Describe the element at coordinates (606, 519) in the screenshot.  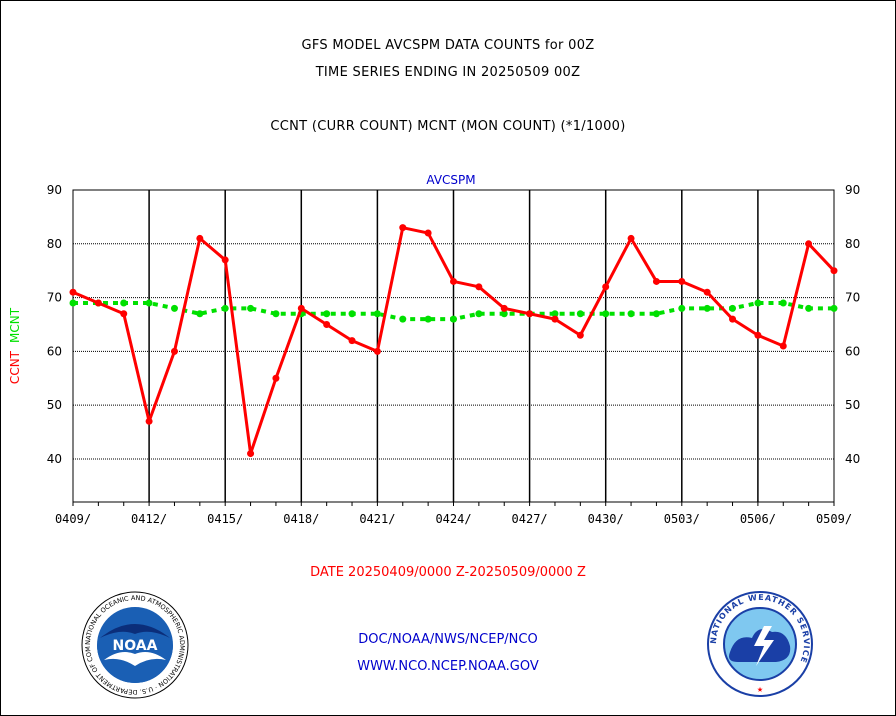
I see `x-tick-label: 0430/` at that location.